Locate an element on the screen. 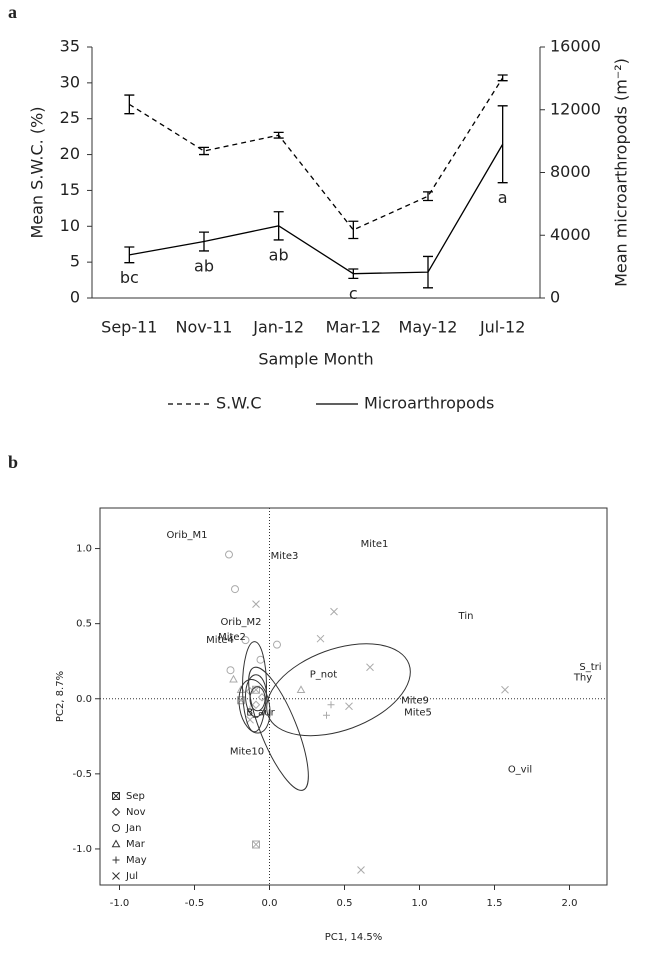  species-label: O_vil is located at coordinates (520, 769).